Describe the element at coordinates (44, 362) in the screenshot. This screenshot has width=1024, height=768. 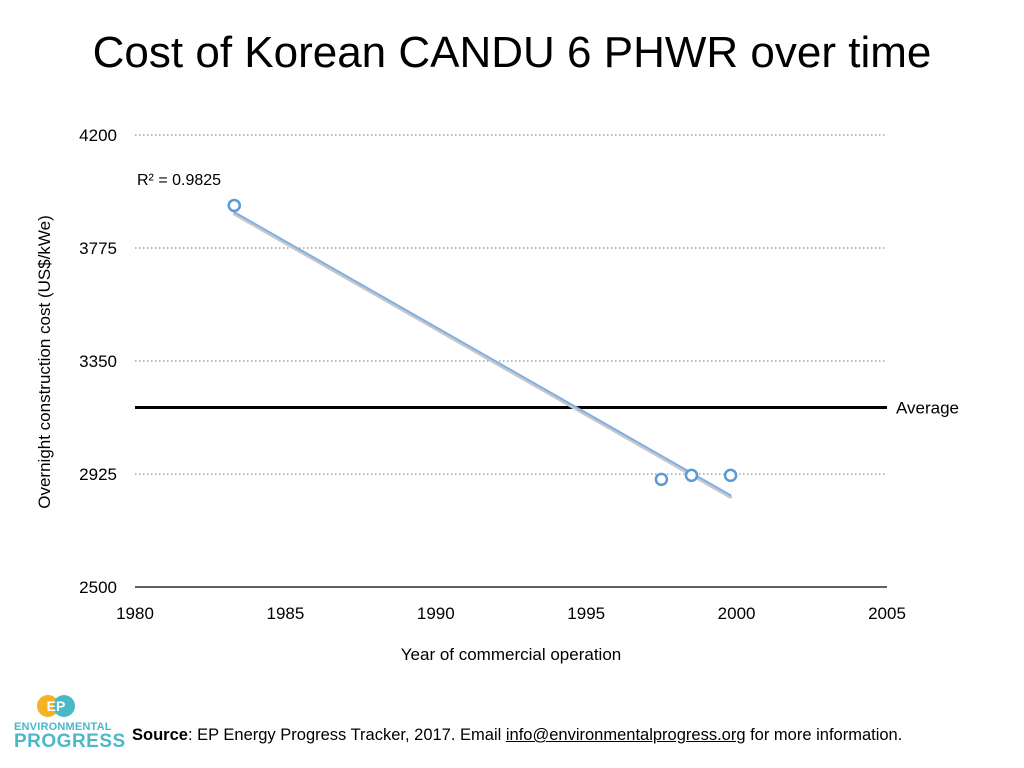
I see `y-axis-label: Overnight construction cost (US$/kWe)` at that location.